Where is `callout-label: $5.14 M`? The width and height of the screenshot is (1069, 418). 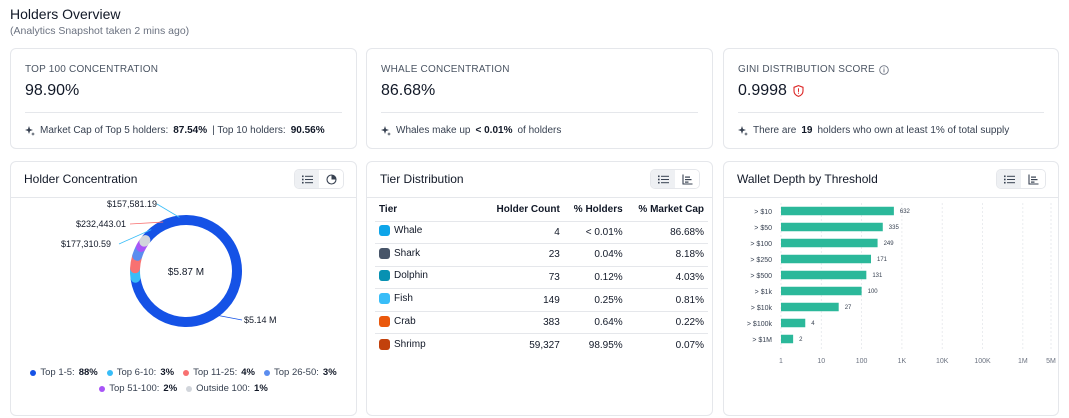
callout-label: $5.14 M is located at coordinates (260, 320).